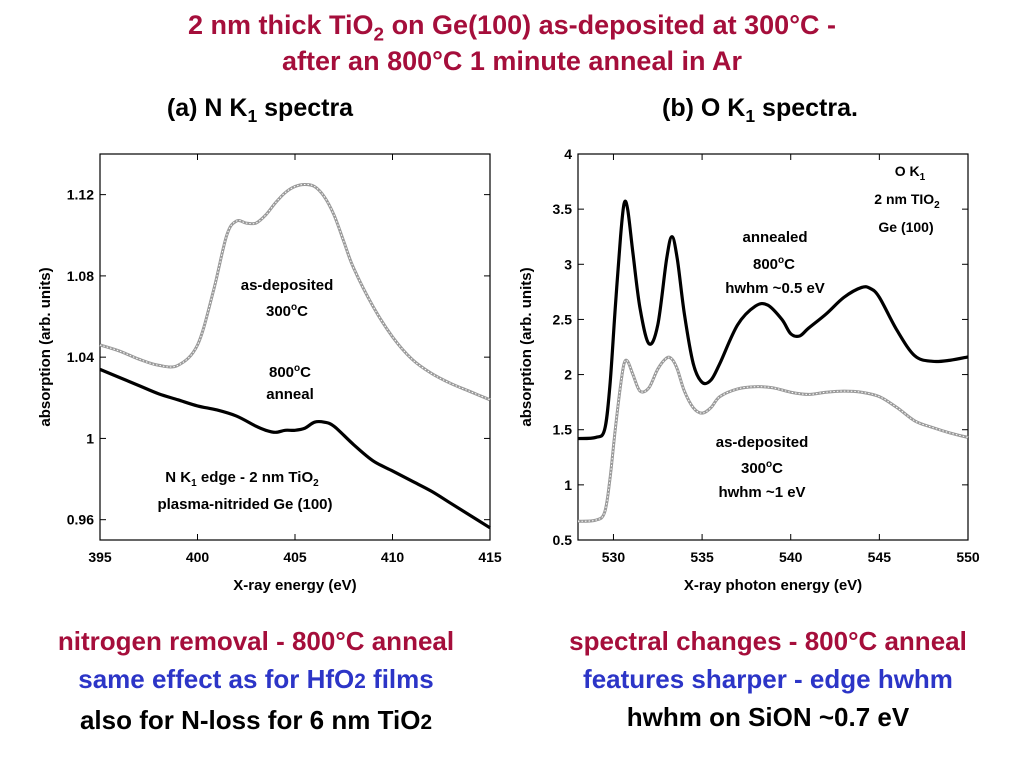 This screenshot has width=1024, height=768. What do you see at coordinates (256, 720) in the screenshot?
I see `bottom-left-line-3: also for N-loss for 6 nm TiO2` at bounding box center [256, 720].